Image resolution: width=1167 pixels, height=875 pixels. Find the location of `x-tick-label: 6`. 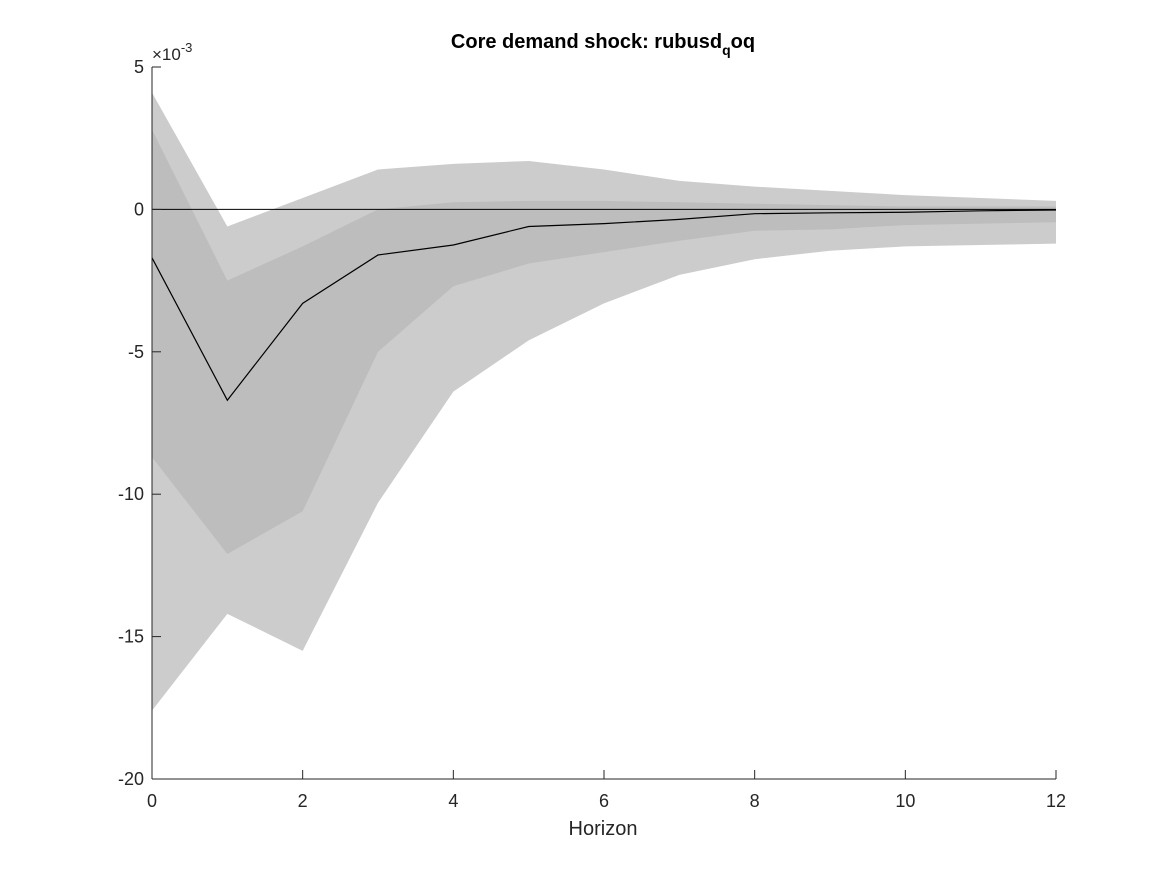

x-tick-label: 6 is located at coordinates (604, 801).